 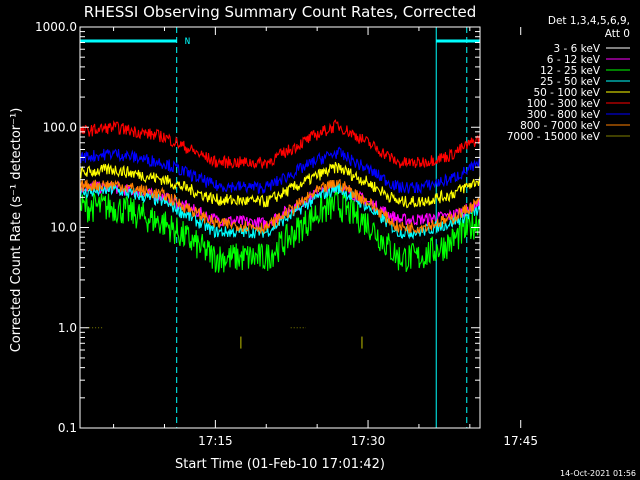 I want to click on legend-header-line-2: Att 0, so click(x=617, y=34).